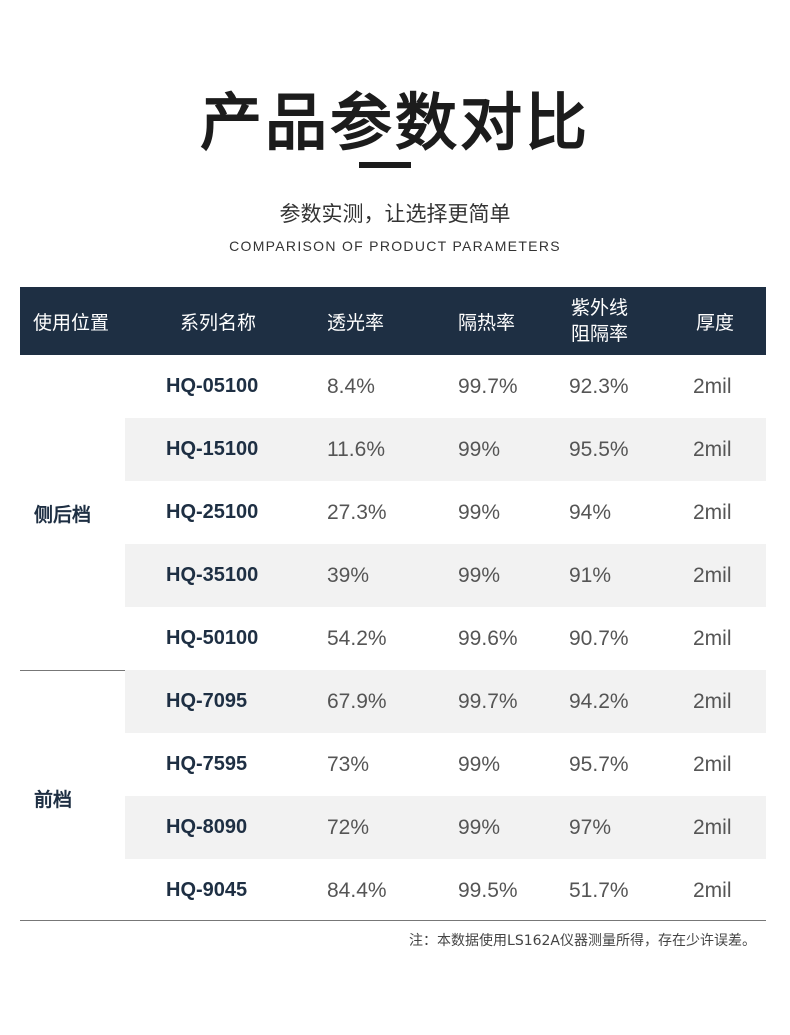 The image size is (790, 1035). I want to click on cell-model: HQ-15100, so click(212, 449).